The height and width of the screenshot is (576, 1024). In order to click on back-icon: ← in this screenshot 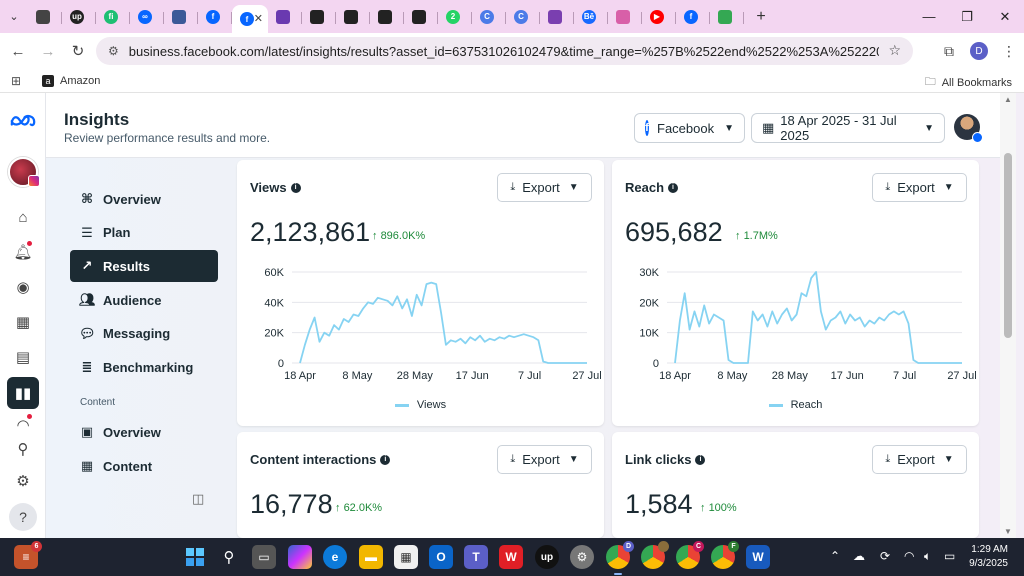, I will do `click(18, 51)`.